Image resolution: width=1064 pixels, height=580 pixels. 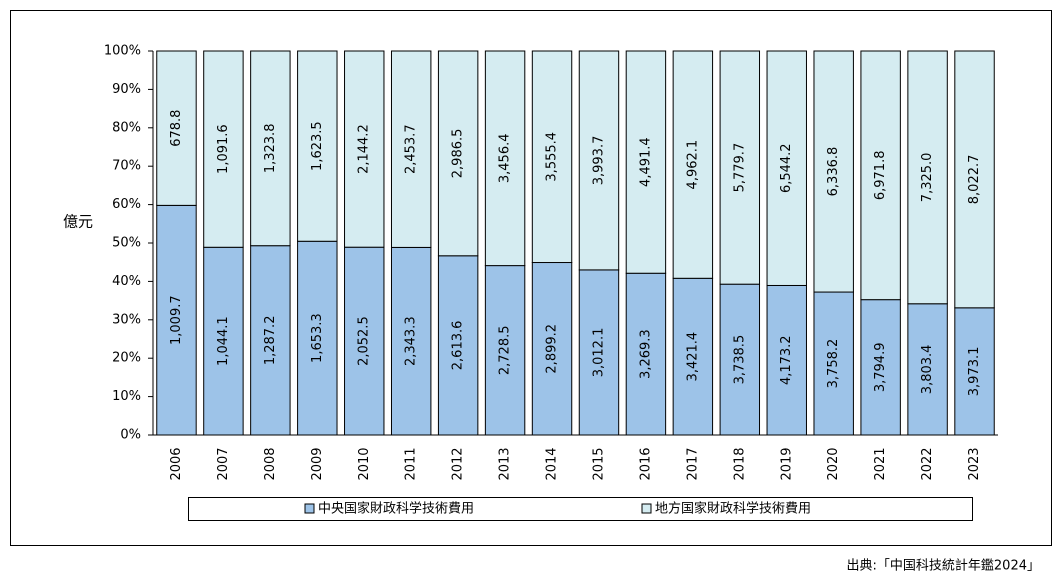 What do you see at coordinates (126, 166) in the screenshot?
I see `y-tick-label: 70%` at bounding box center [126, 166].